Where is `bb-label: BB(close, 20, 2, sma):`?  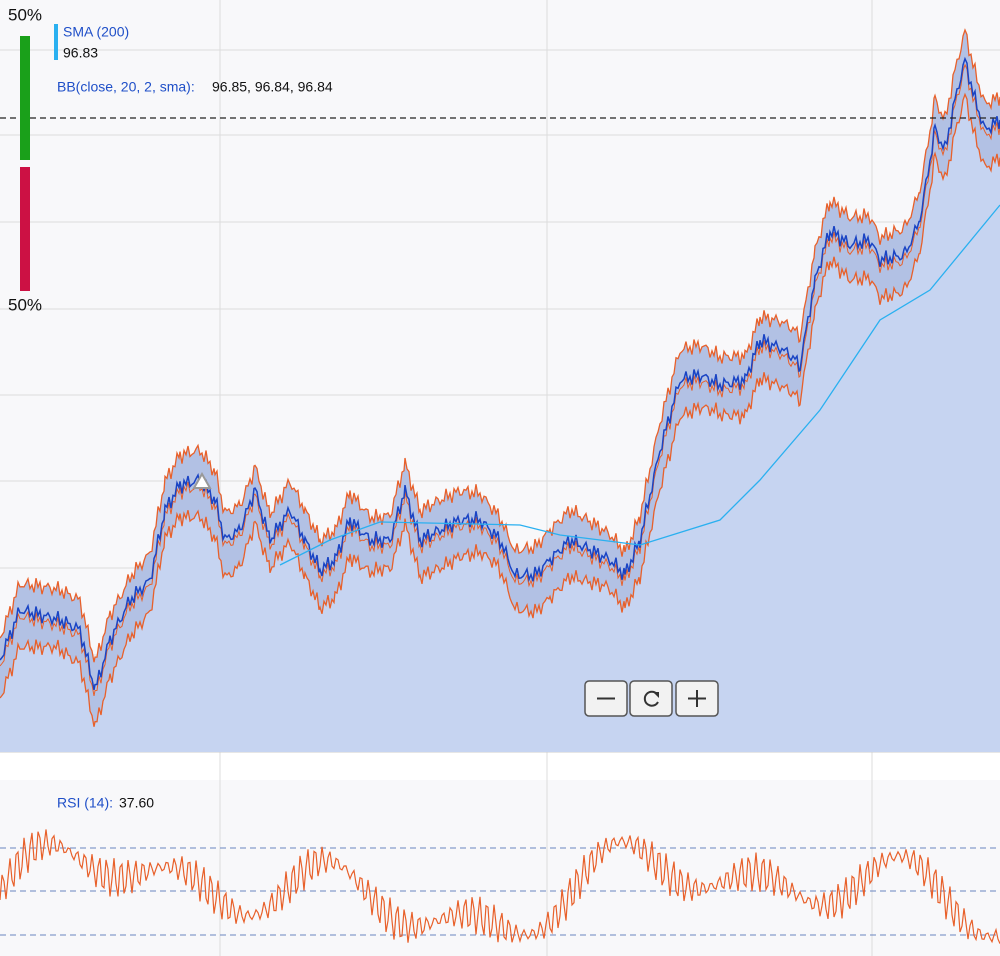 bb-label: BB(close, 20, 2, sma): is located at coordinates (126, 87).